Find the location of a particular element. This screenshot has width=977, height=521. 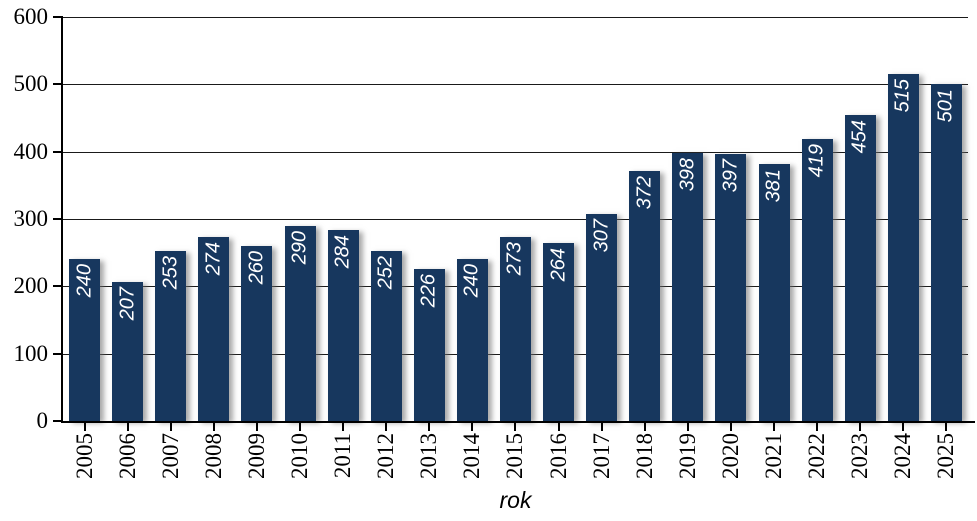

x-tick-slot-2020 is located at coordinates (730, 427).